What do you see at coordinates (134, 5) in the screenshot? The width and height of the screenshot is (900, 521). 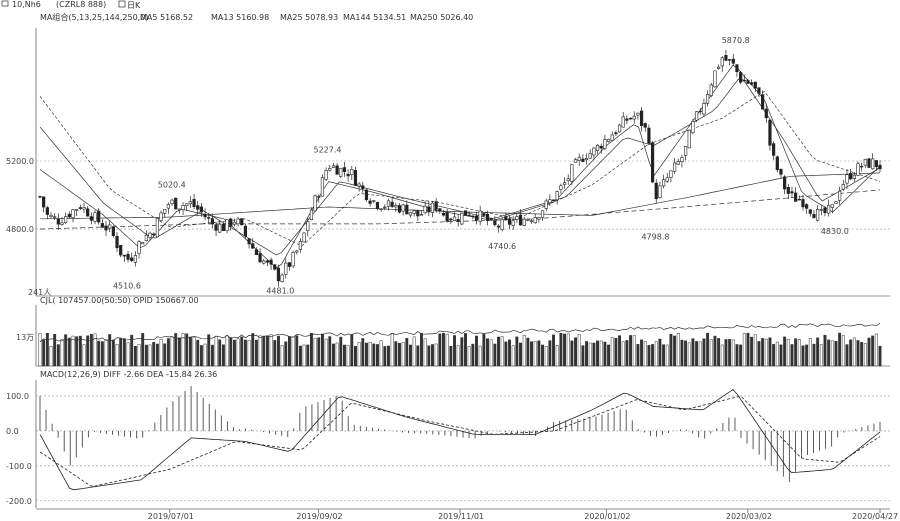 I see `period-label: 日K` at bounding box center [134, 5].